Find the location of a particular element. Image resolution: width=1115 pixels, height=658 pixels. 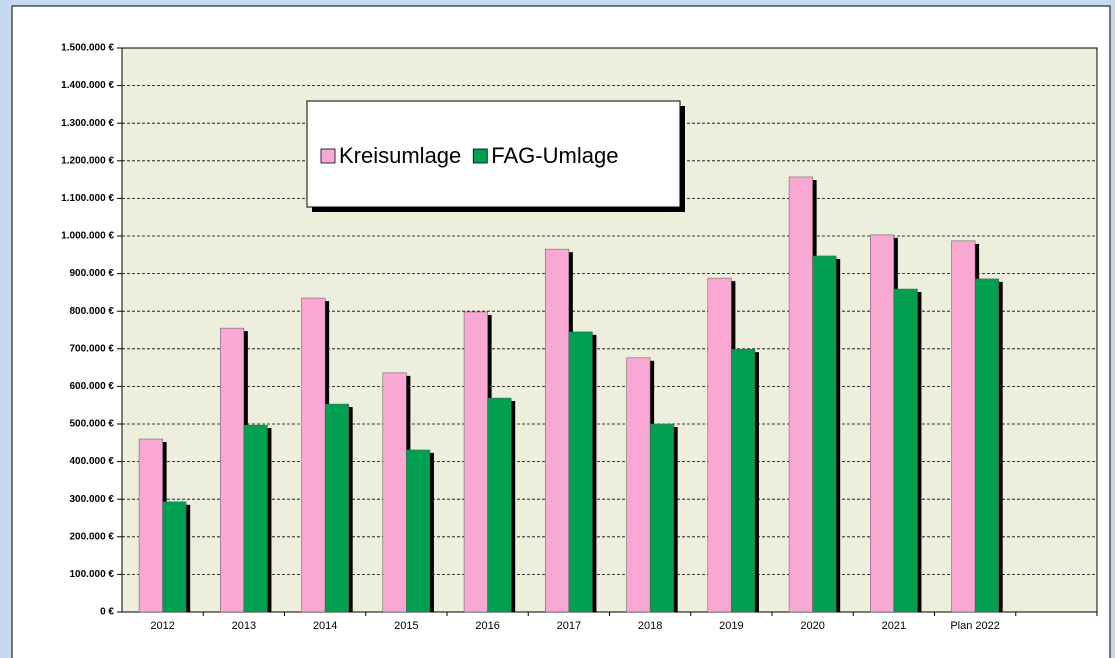

x-tick-label: 2021 is located at coordinates (894, 626).